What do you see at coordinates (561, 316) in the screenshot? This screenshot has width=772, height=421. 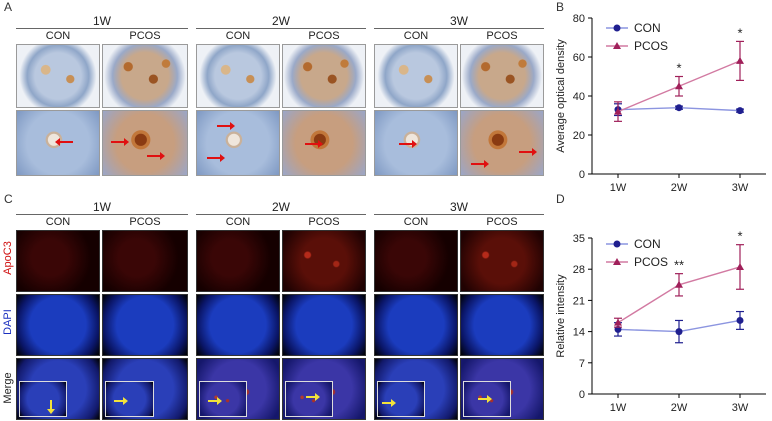 I see `y-axis-label: Relative intensity` at bounding box center [561, 316].